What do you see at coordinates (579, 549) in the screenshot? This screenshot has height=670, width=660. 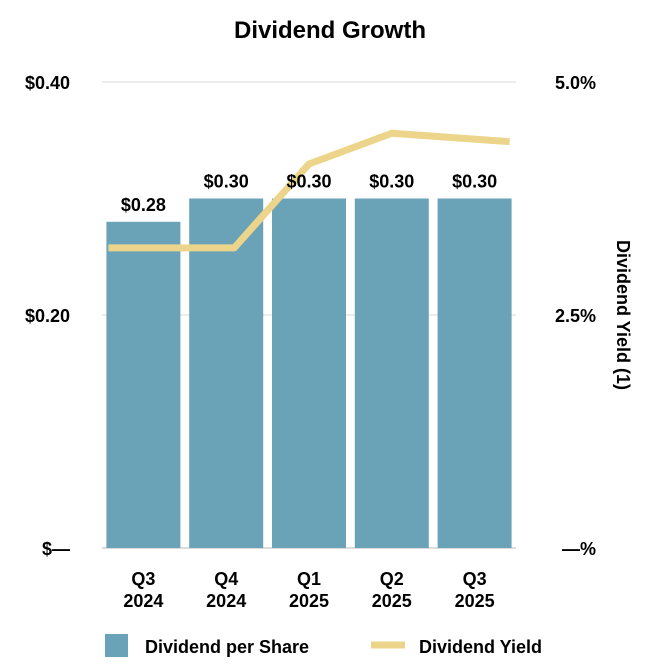 I see `right-axis-tick-label: —%` at bounding box center [579, 549].